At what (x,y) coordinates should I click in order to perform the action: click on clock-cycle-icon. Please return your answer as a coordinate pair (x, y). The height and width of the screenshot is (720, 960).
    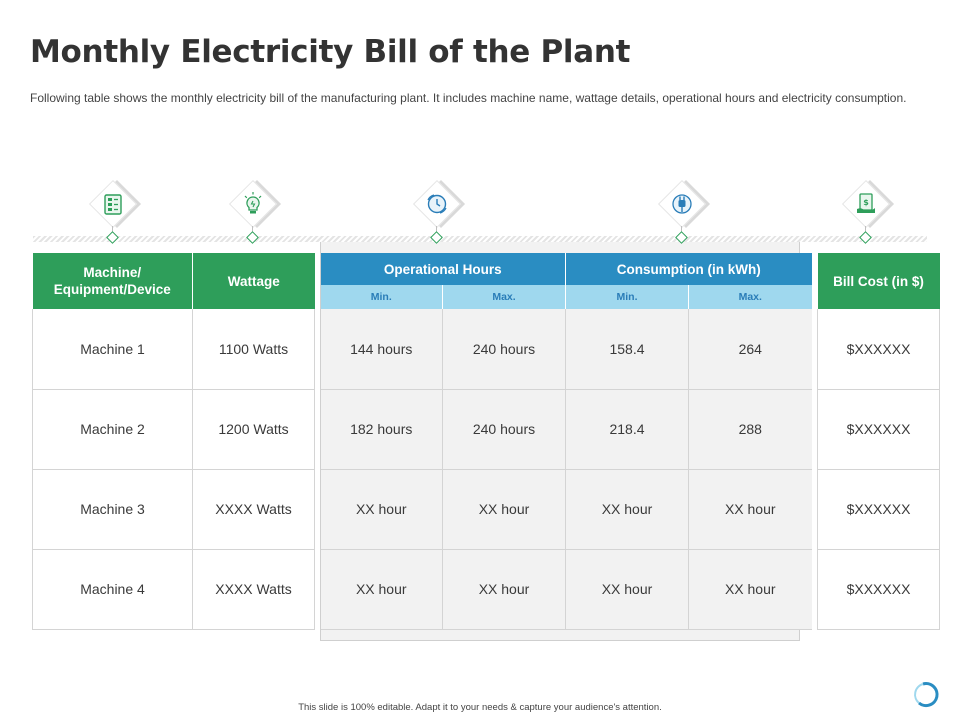
    Looking at the image, I should click on (437, 204).